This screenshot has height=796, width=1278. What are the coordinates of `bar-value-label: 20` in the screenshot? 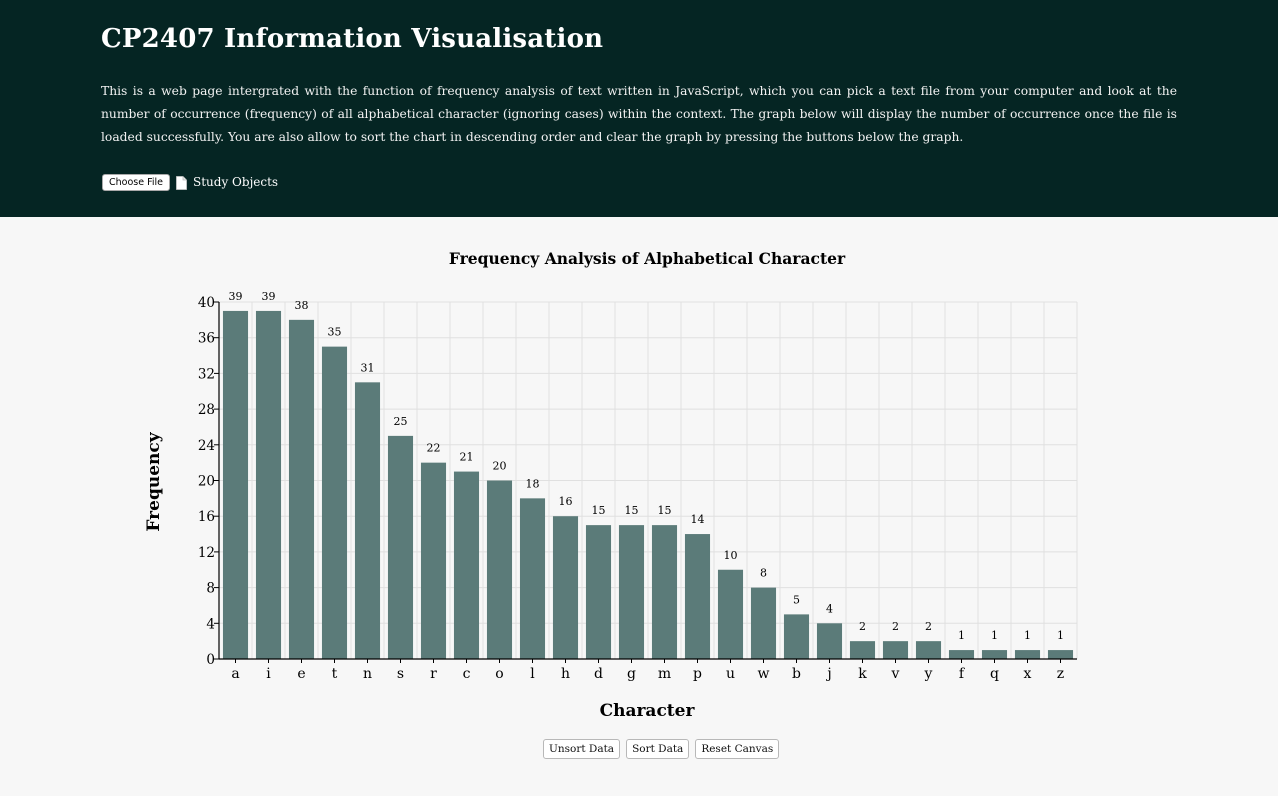 It's located at (500, 466).